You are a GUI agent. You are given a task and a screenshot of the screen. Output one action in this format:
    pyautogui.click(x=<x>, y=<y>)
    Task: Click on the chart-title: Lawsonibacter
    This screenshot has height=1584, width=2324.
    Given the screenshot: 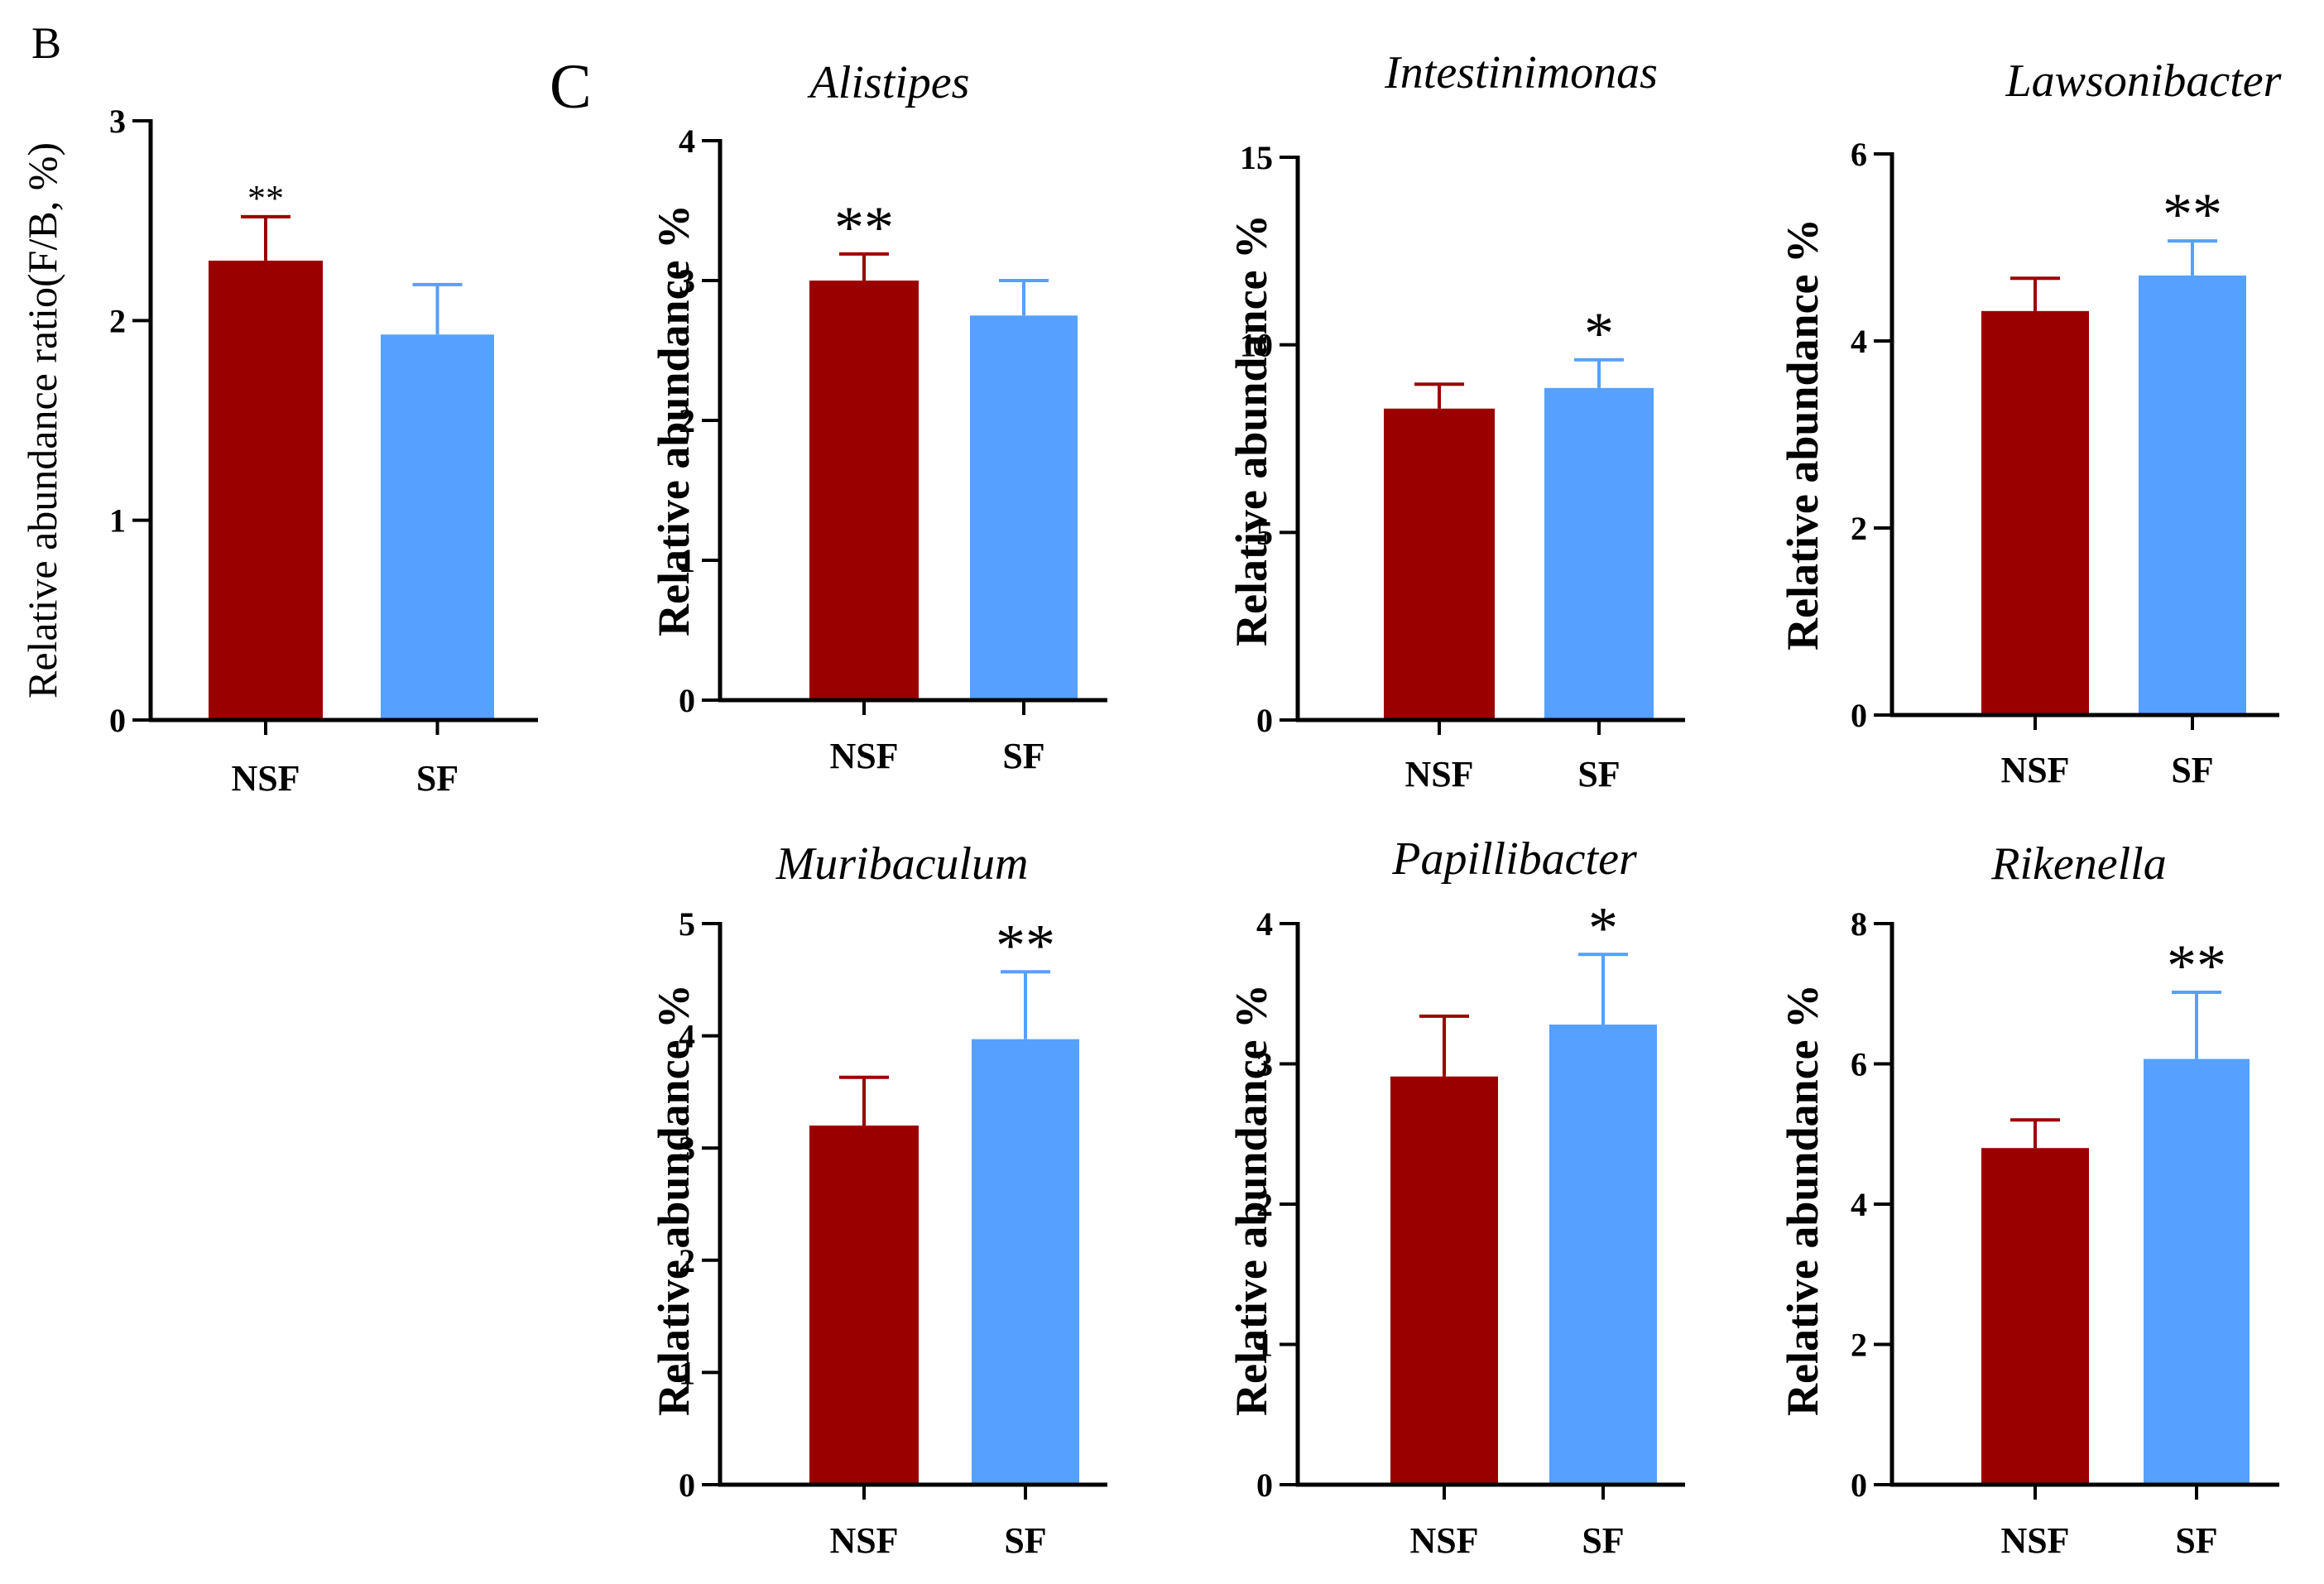 What is the action you would take?
    pyautogui.click(x=2143, y=81)
    